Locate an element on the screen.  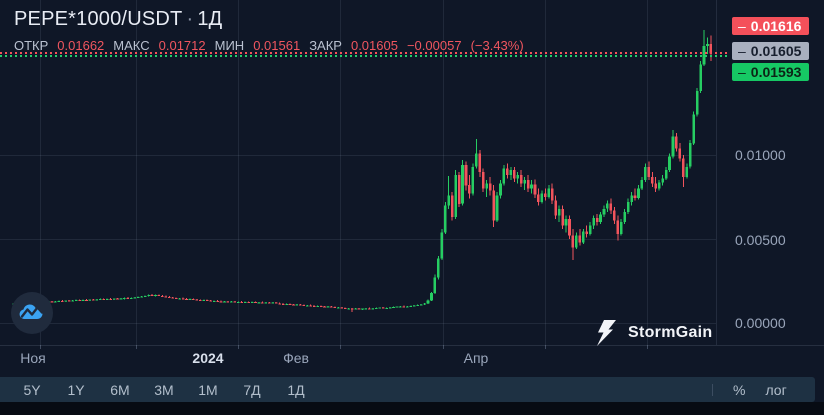
percent-scale-button: % is located at coordinates (739, 389).